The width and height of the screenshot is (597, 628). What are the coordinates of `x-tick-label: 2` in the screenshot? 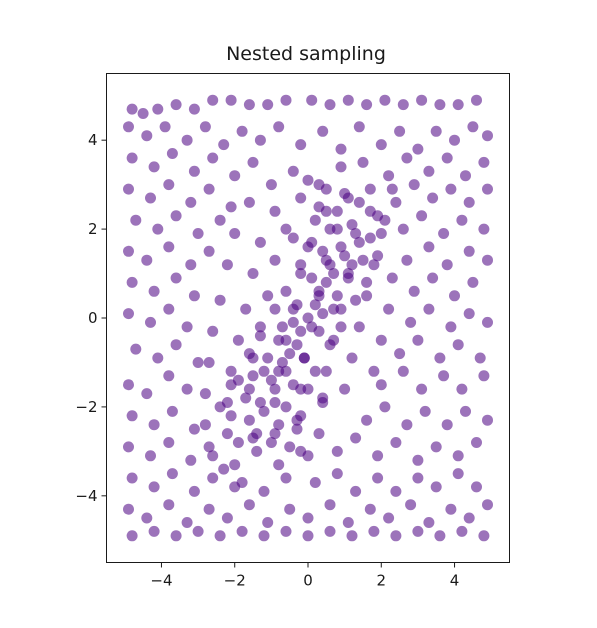 It's located at (381, 581).